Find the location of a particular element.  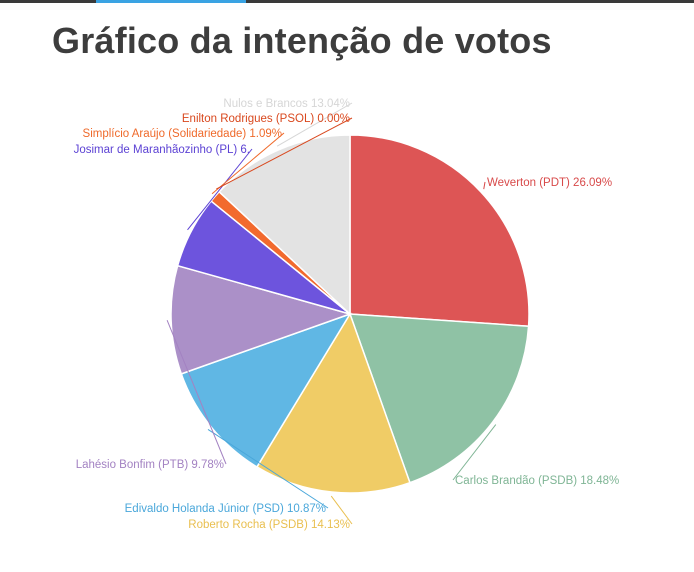

slice-label-7: Enilton Rodrigues (PSOL) 0.00% is located at coordinates (266, 119).